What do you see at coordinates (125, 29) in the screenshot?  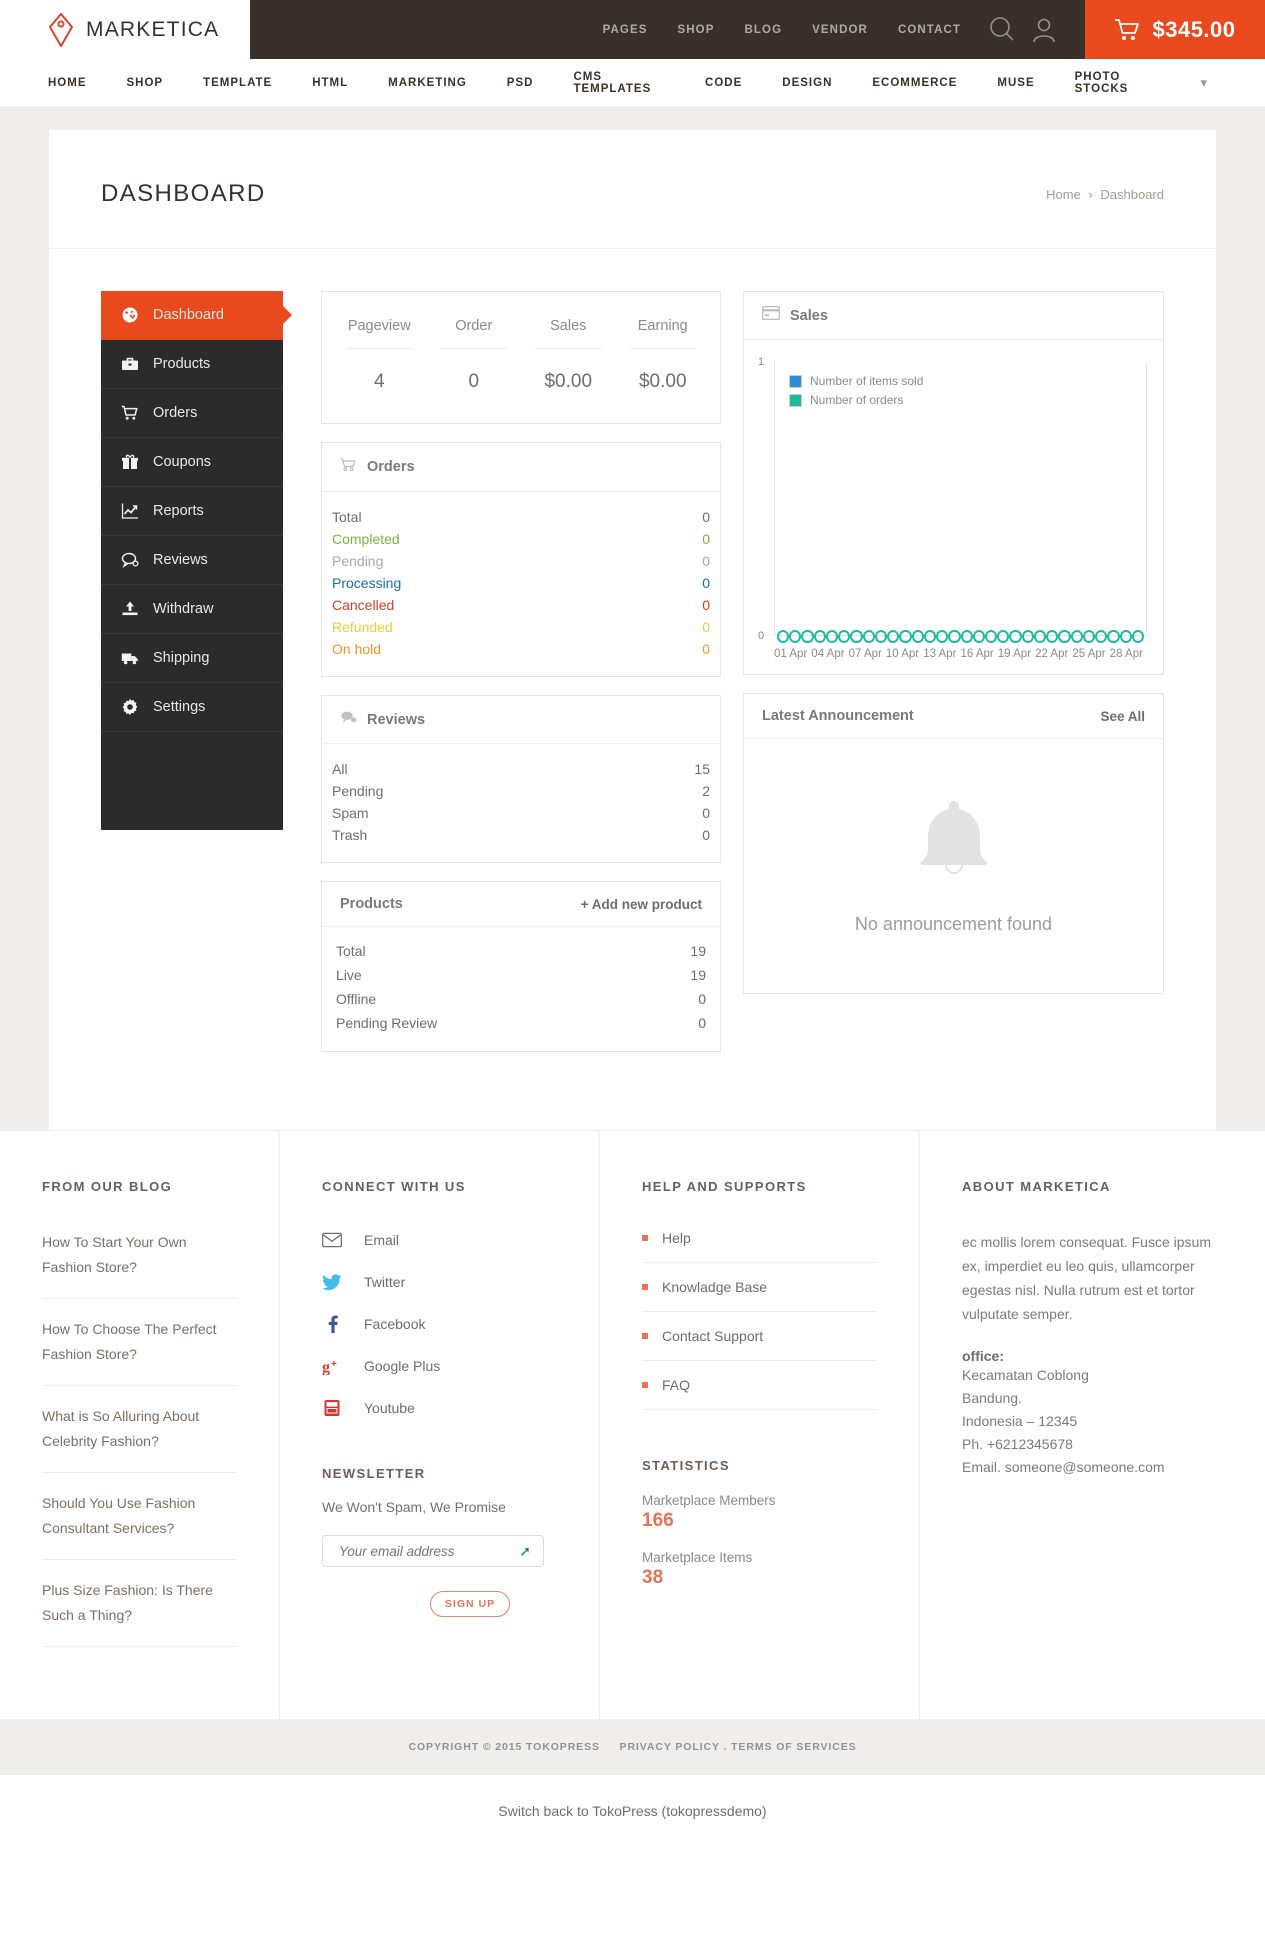 I see `logo: MARKETICA` at bounding box center [125, 29].